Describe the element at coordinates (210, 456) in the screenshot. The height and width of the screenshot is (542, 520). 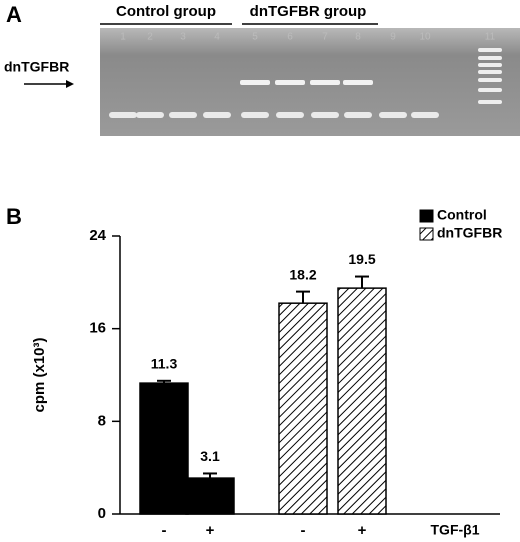
I see `data-label: 3.1` at that location.